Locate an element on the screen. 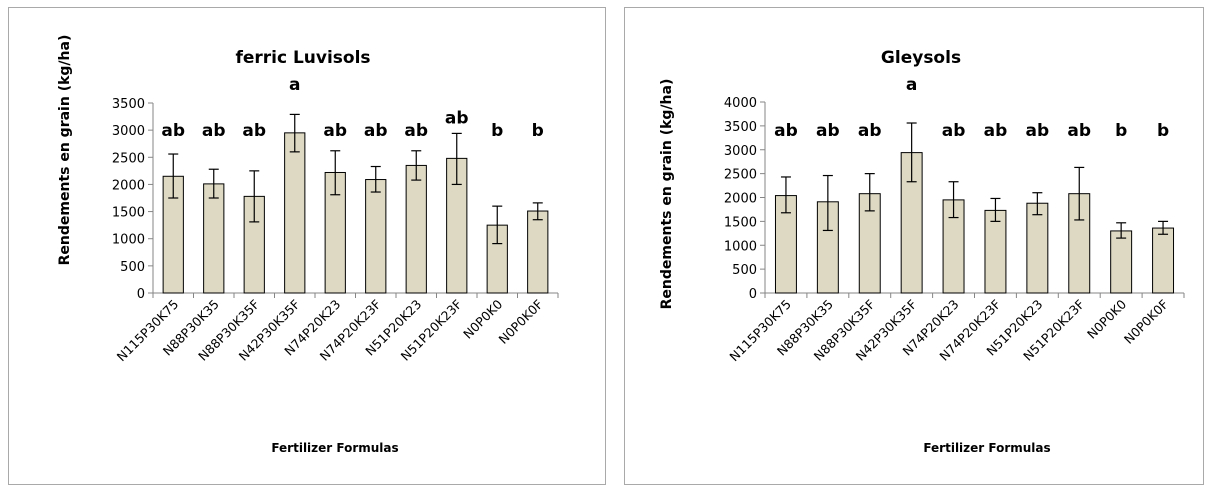 The height and width of the screenshot is (489, 1212). y-tick-label: 4000 is located at coordinates (740, 103).